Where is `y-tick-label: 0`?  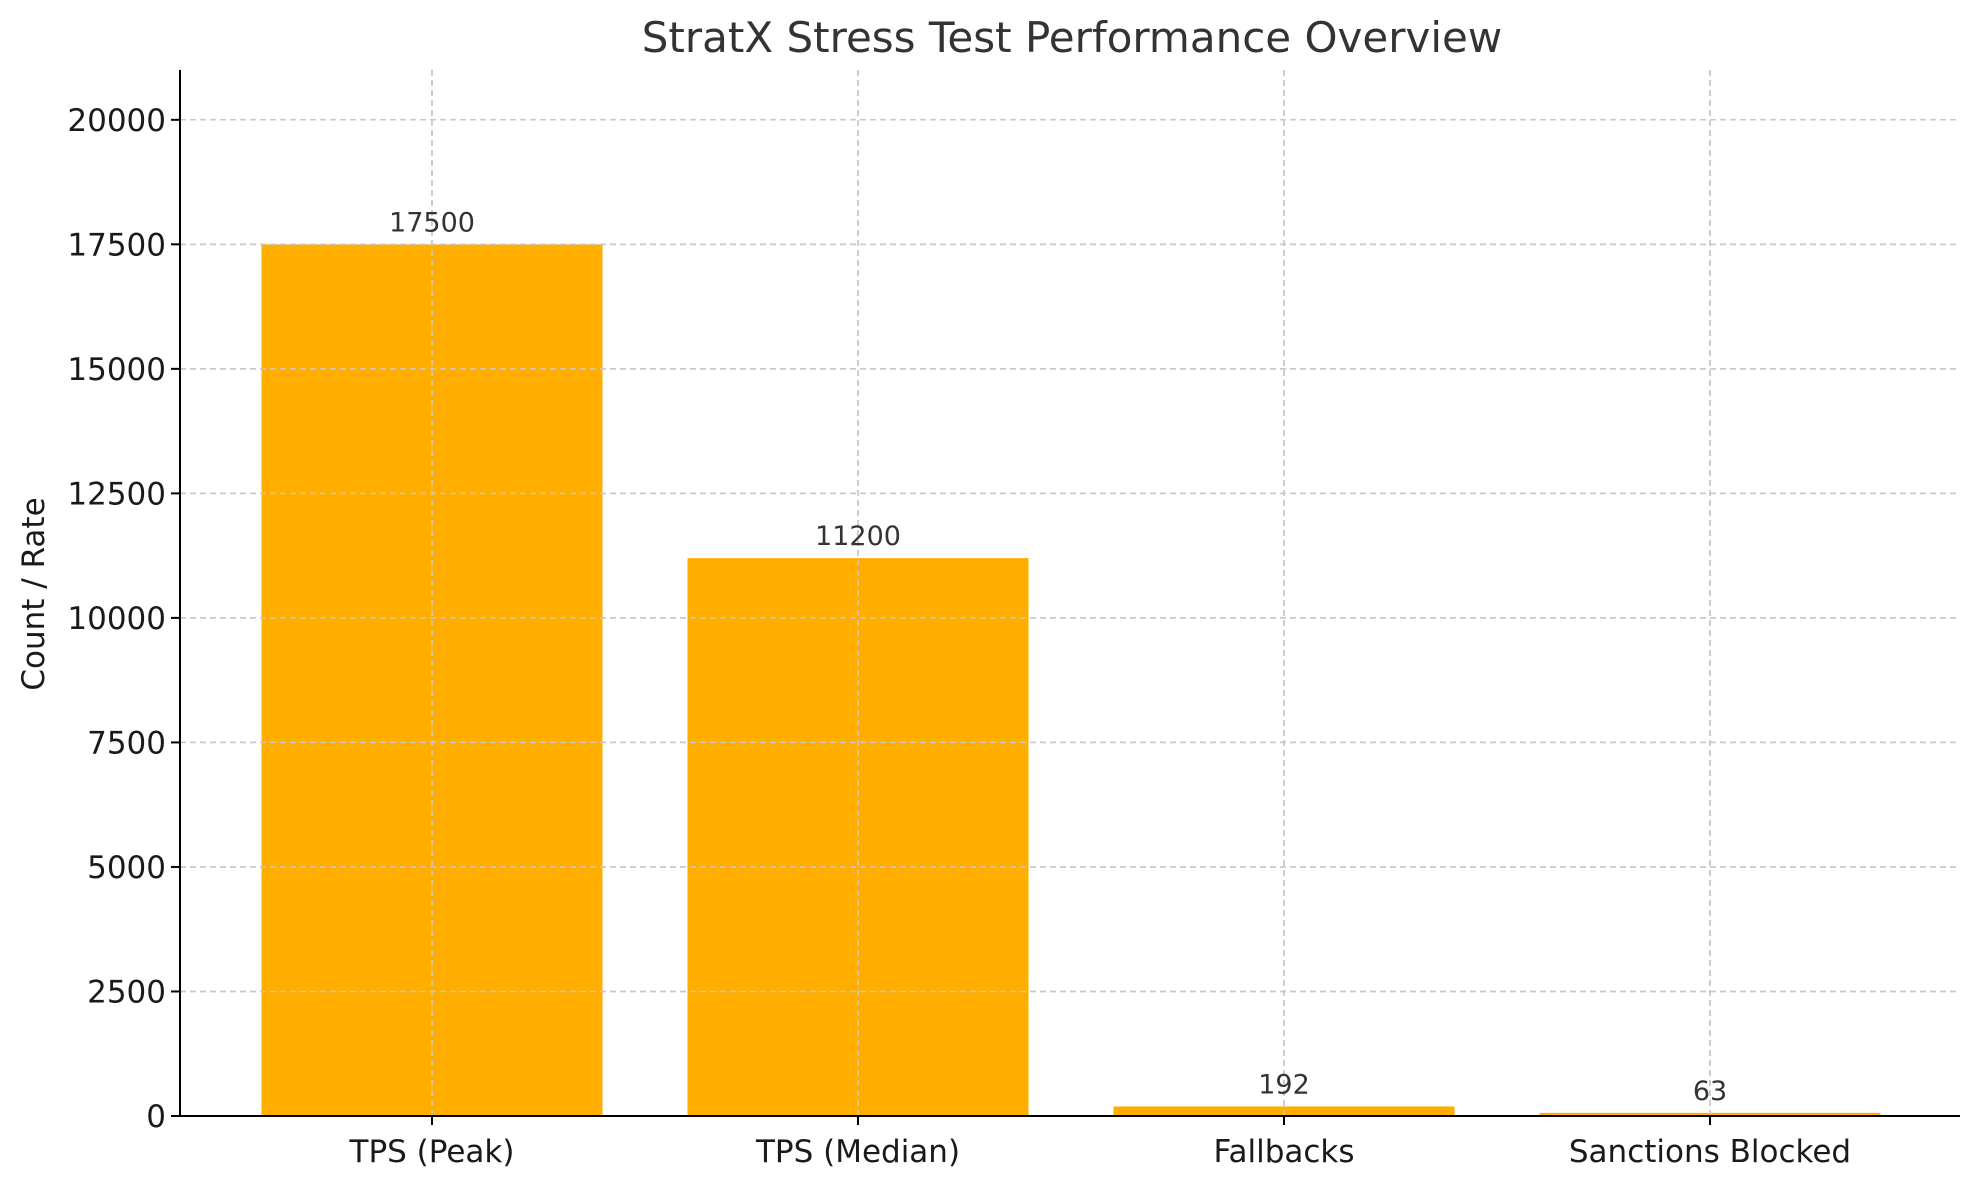
y-tick-label: 0 is located at coordinates (156, 1117).